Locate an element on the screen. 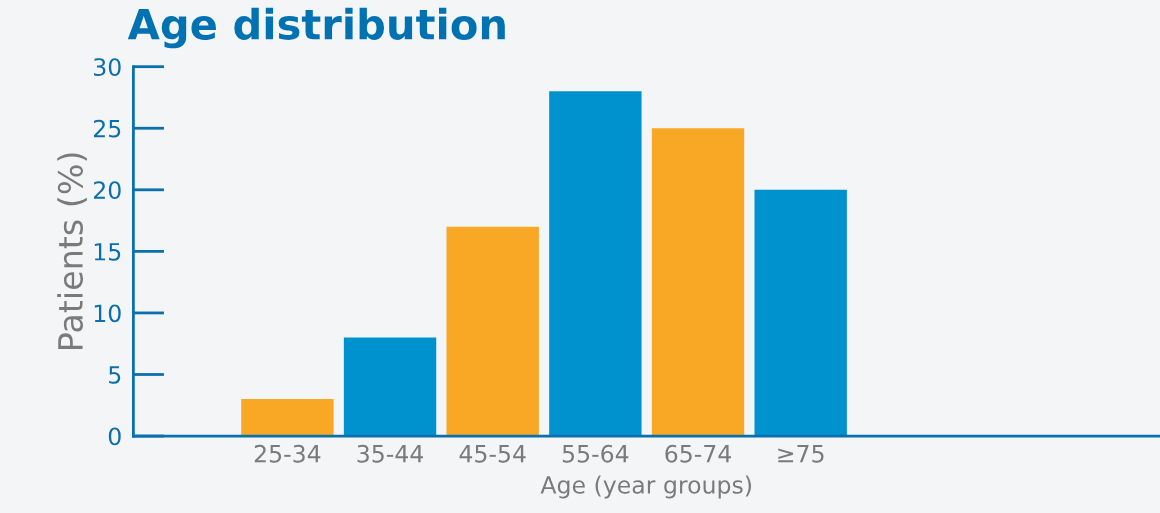 This screenshot has width=1160, height=513. x-tick-label: 65-74 is located at coordinates (698, 453).